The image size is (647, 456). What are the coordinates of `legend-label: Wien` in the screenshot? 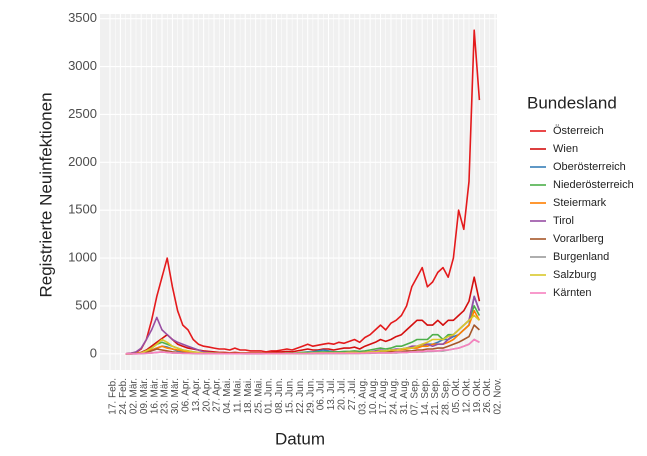 It's located at (565, 149).